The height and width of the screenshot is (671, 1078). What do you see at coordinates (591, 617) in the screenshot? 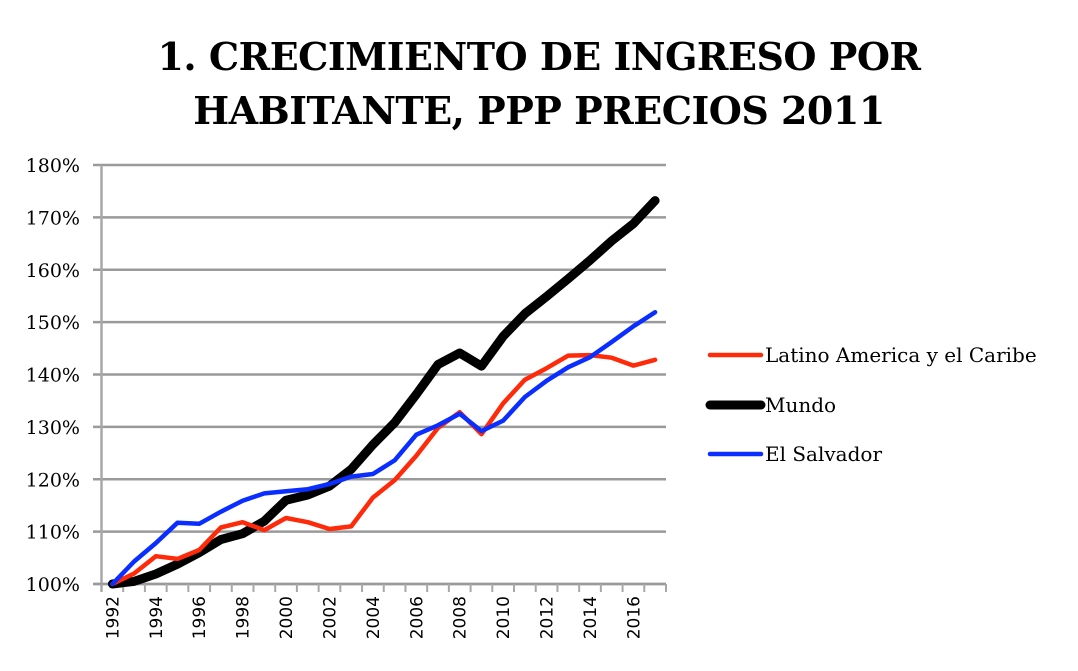
I see `x-tick-label: 2014` at bounding box center [591, 617].